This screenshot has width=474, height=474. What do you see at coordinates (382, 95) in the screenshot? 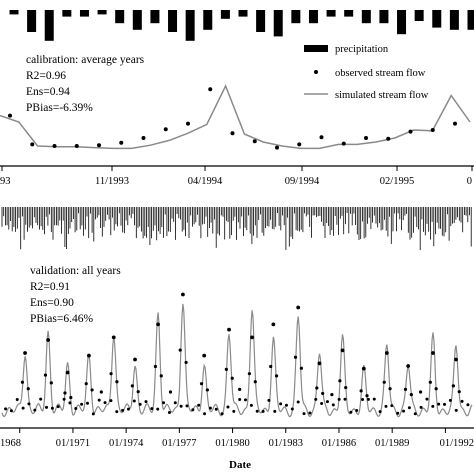
I see `legend-simulated-label: simulated stream flow` at bounding box center [382, 95].